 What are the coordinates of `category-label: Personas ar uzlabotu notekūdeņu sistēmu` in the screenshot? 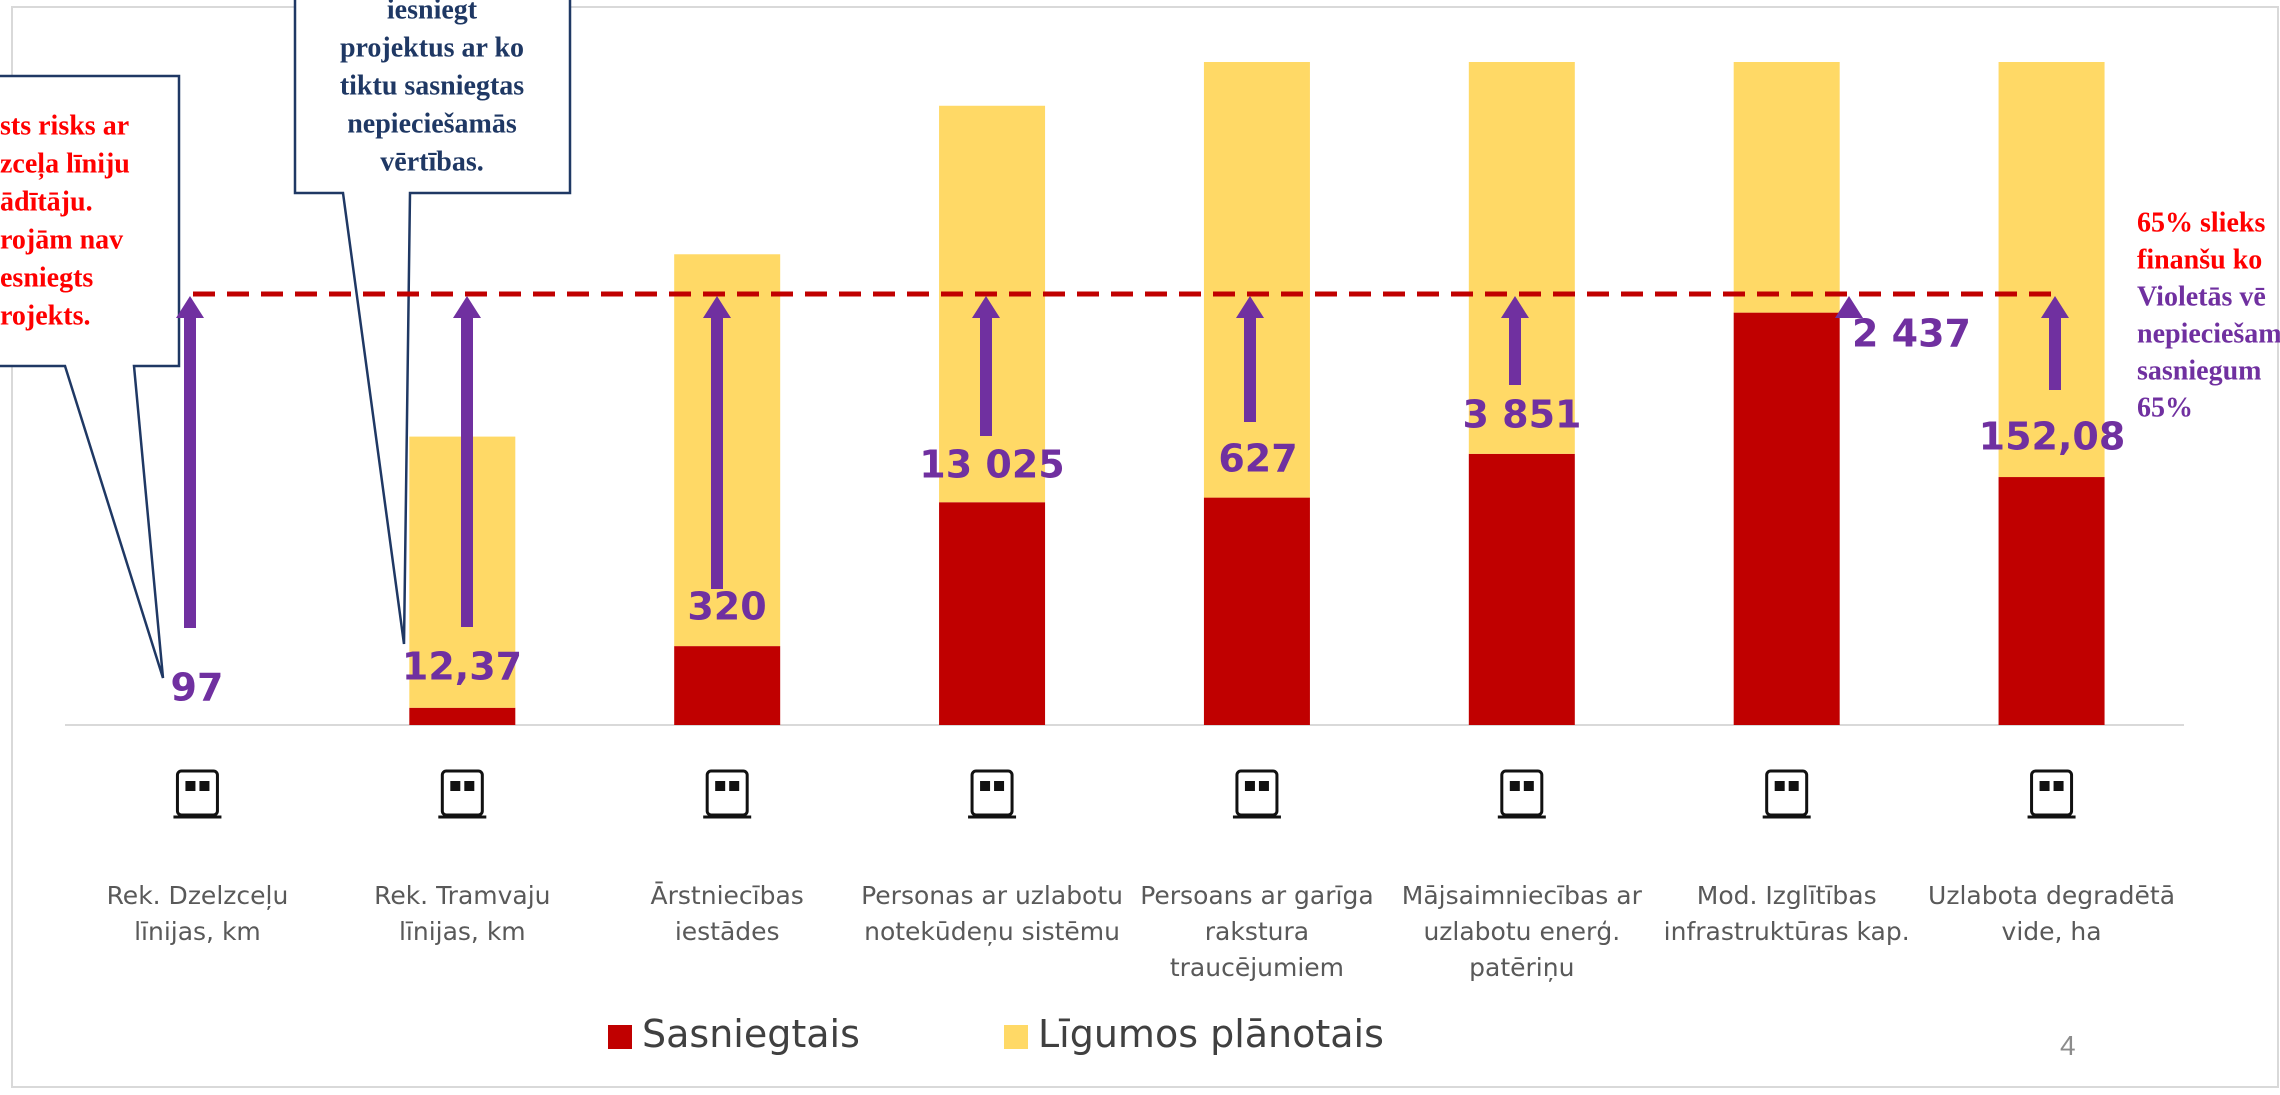 It's located at (992, 913).